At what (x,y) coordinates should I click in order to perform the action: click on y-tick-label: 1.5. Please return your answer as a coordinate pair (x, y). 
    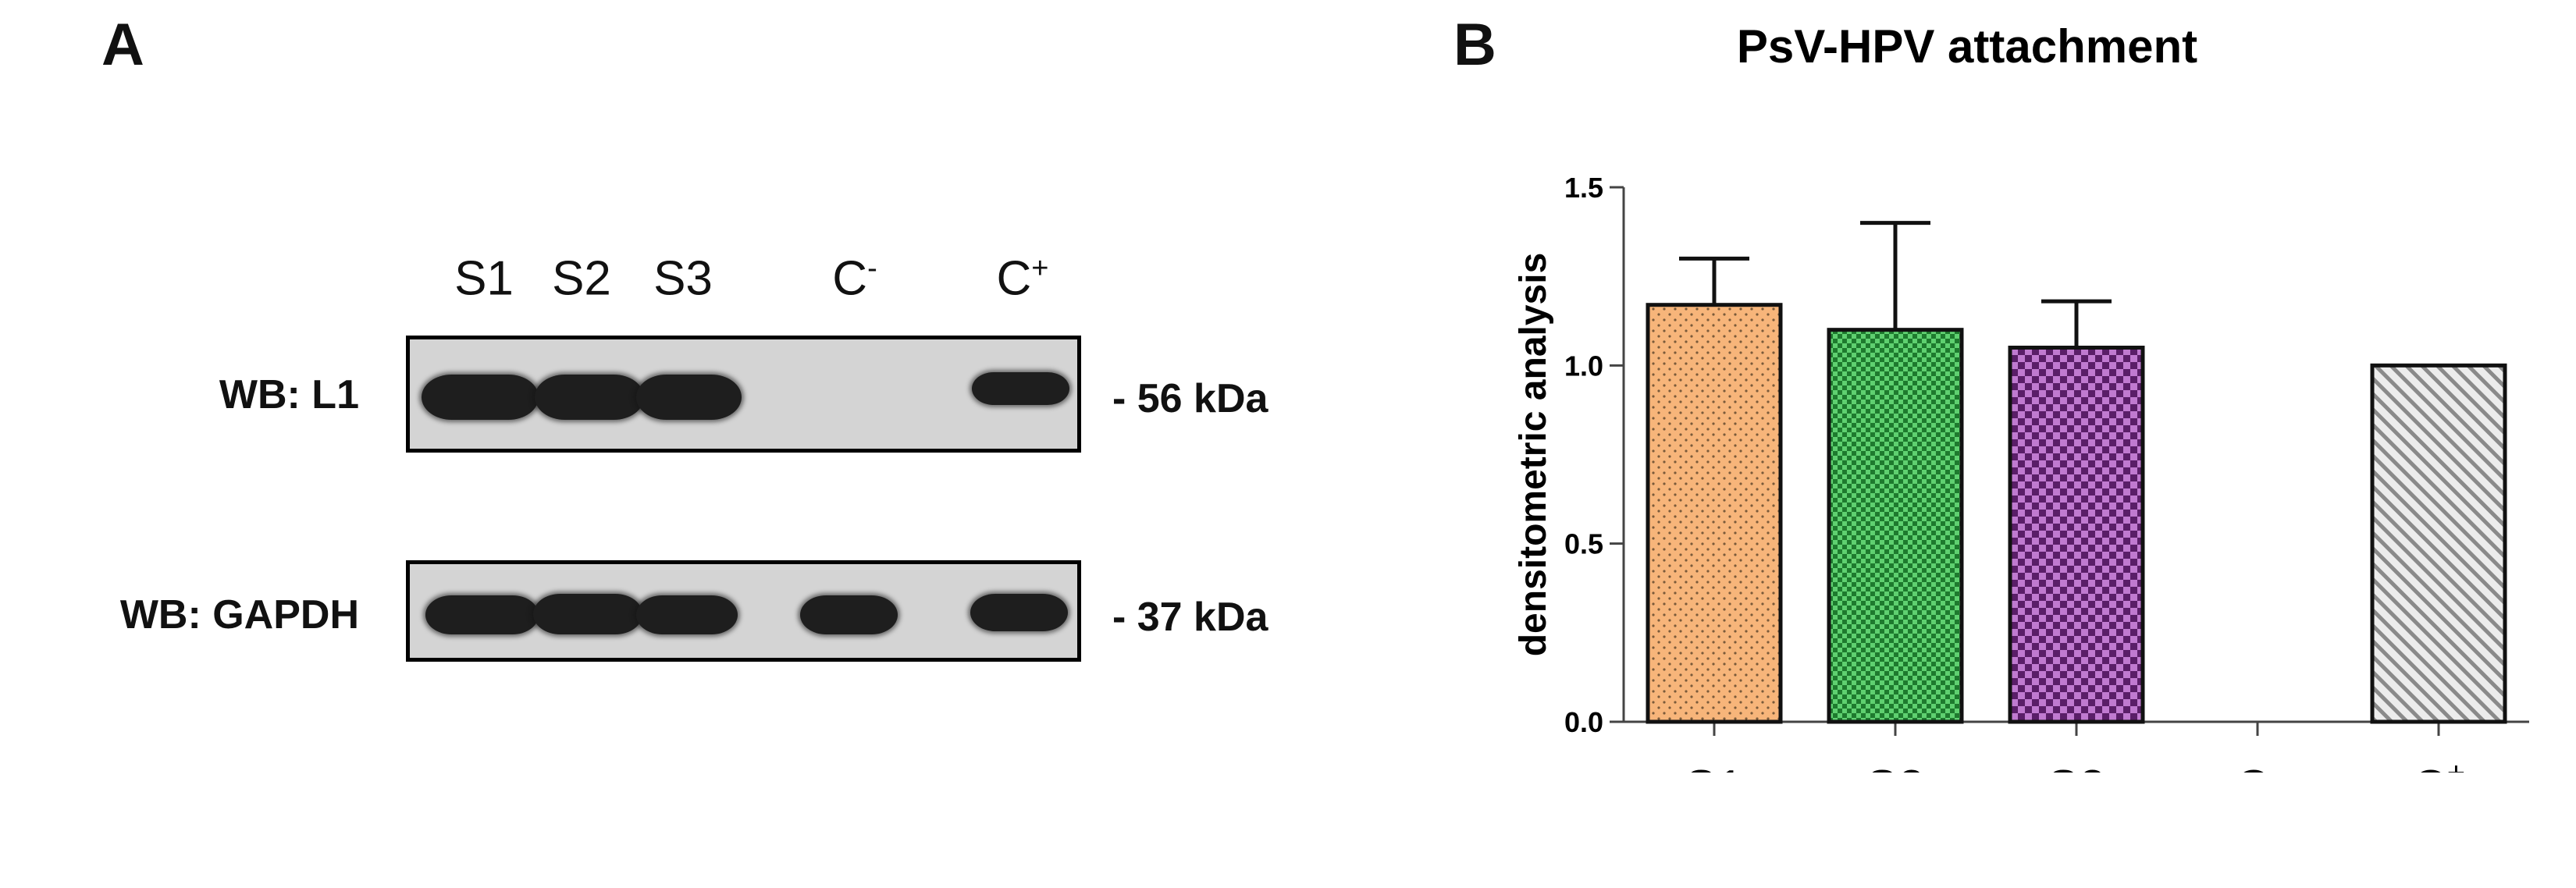
    Looking at the image, I should click on (1583, 188).